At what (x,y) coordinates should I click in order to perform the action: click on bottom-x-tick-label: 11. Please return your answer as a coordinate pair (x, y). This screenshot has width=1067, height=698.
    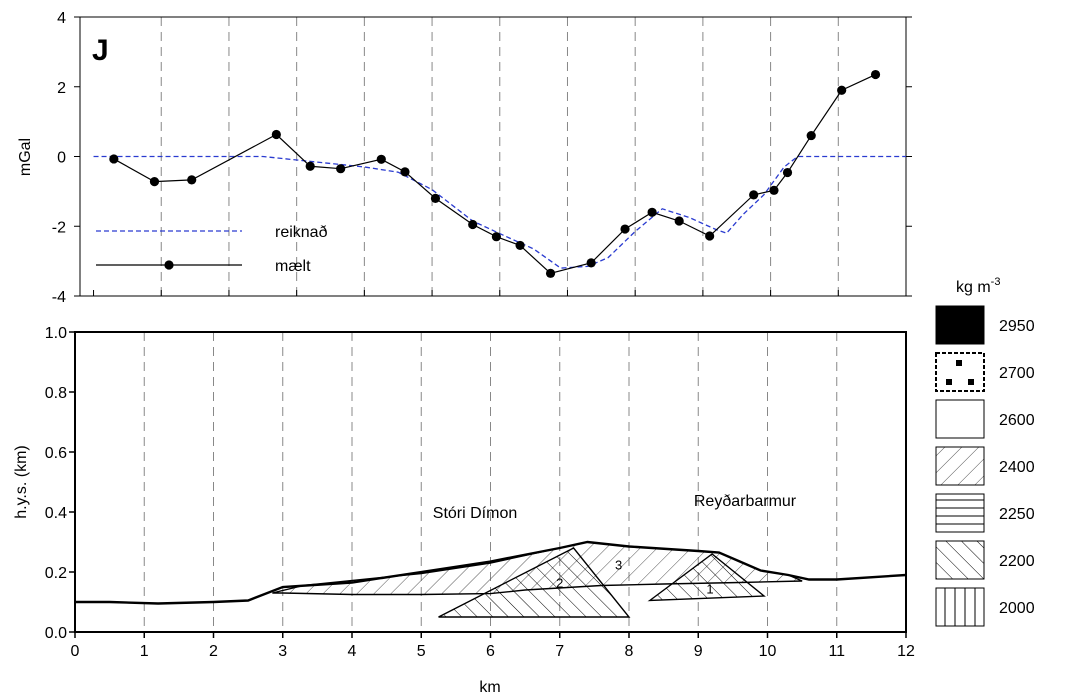
    Looking at the image, I should click on (836, 651).